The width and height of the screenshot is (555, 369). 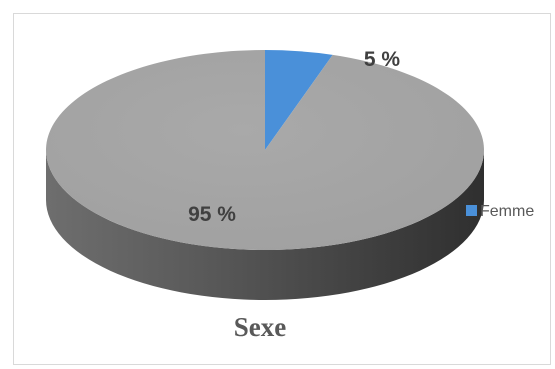 What do you see at coordinates (299, 100) in the screenshot?
I see `pie-slice-femme` at bounding box center [299, 100].